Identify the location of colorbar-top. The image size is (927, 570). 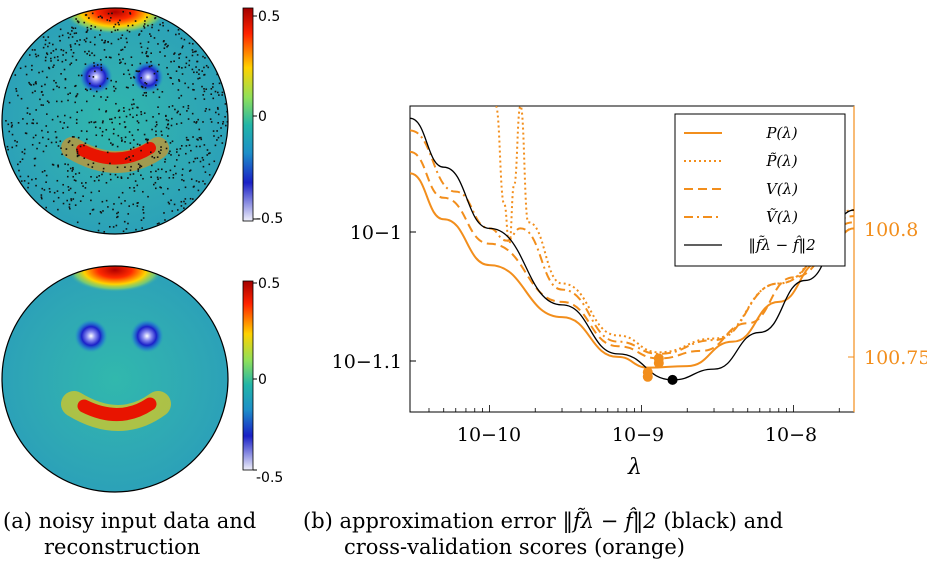
(248, 114).